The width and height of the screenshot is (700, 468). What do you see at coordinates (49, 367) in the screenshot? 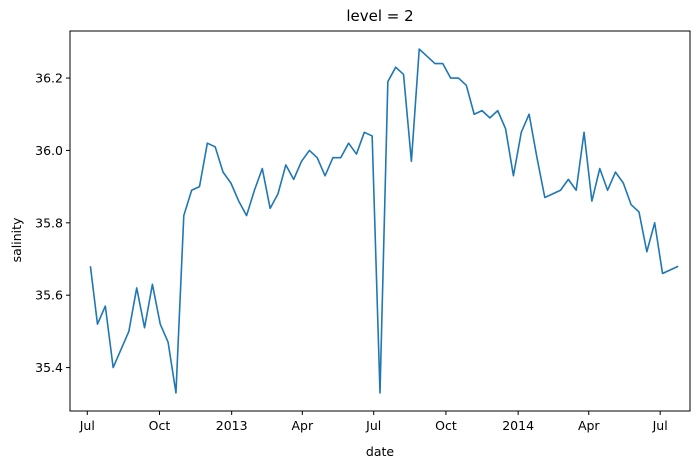
I see `y-tick-label: 35.4` at bounding box center [49, 367].